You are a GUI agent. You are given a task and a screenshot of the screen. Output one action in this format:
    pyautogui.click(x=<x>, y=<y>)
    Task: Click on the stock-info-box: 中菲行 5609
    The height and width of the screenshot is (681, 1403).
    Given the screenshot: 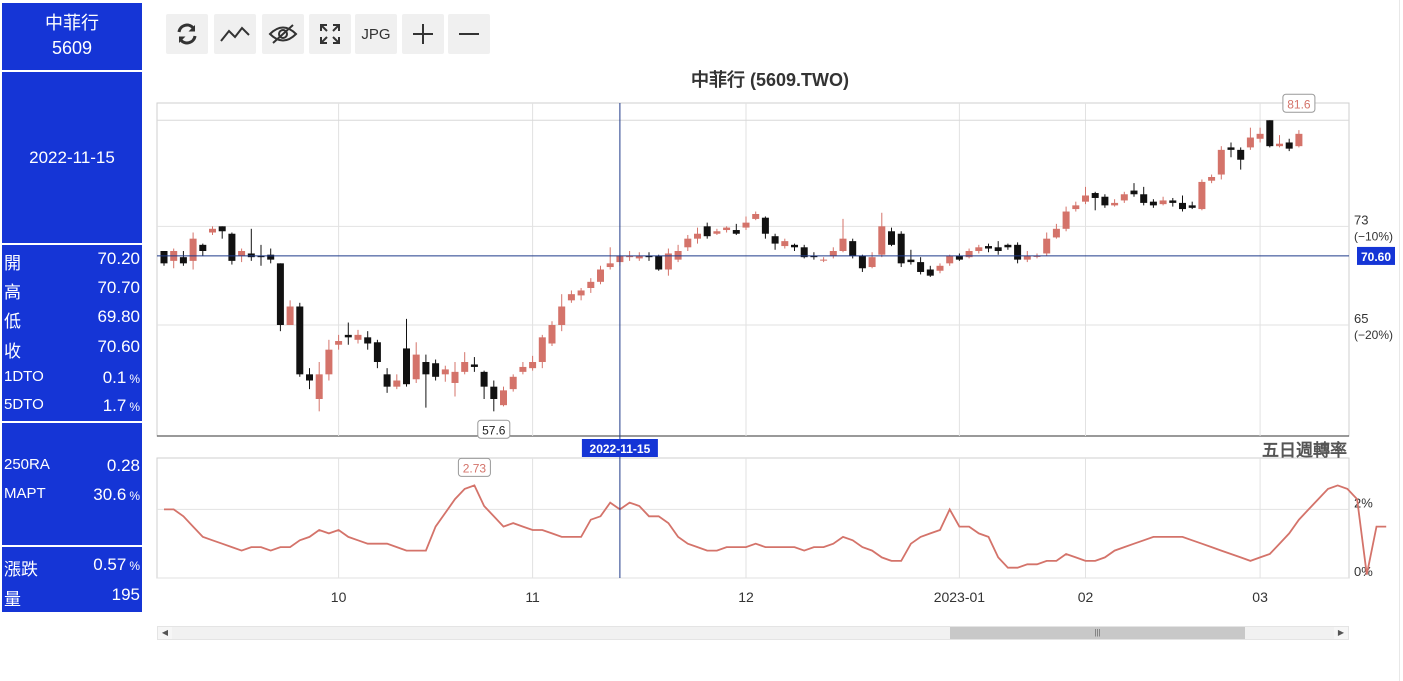 What is the action you would take?
    pyautogui.click(x=72, y=36)
    